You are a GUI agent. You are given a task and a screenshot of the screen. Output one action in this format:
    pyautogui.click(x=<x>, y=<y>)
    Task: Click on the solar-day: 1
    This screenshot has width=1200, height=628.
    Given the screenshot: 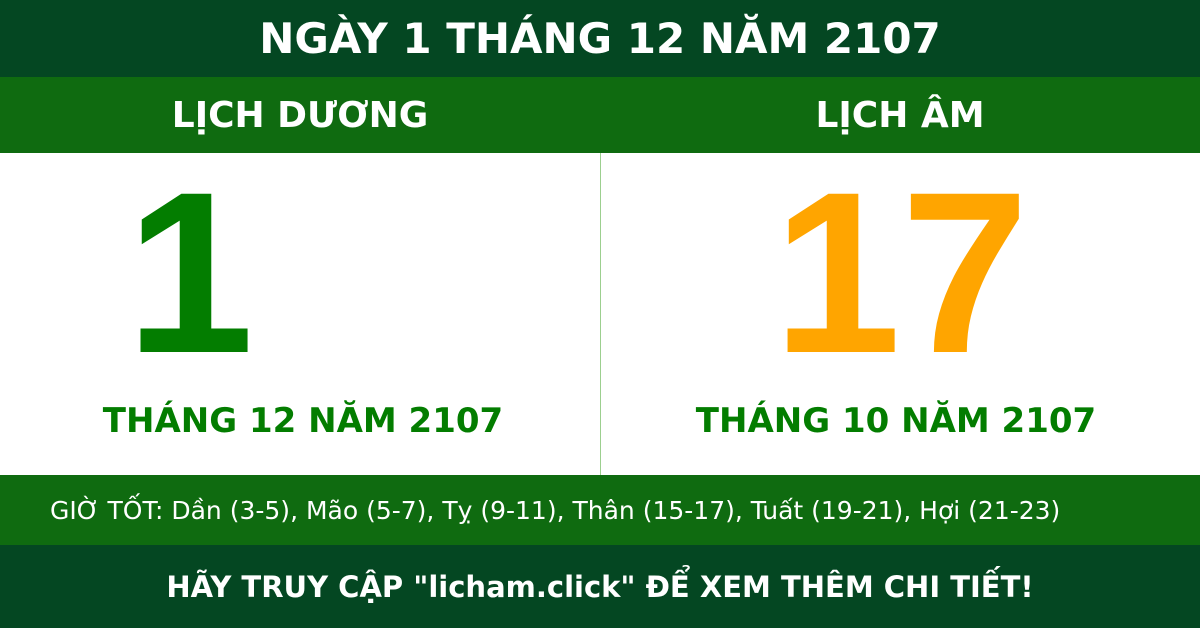 What is the action you would take?
    pyautogui.click(x=190, y=272)
    